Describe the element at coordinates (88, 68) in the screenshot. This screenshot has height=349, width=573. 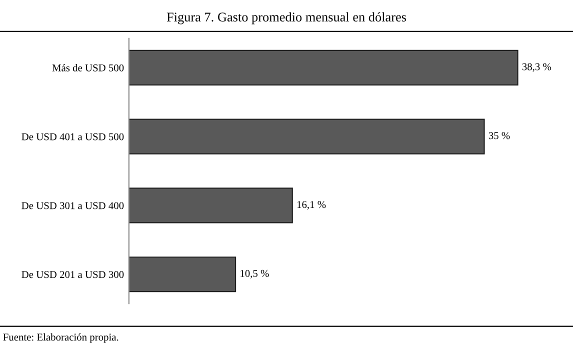
I see `y-tick-label: Más de USD 500` at that location.